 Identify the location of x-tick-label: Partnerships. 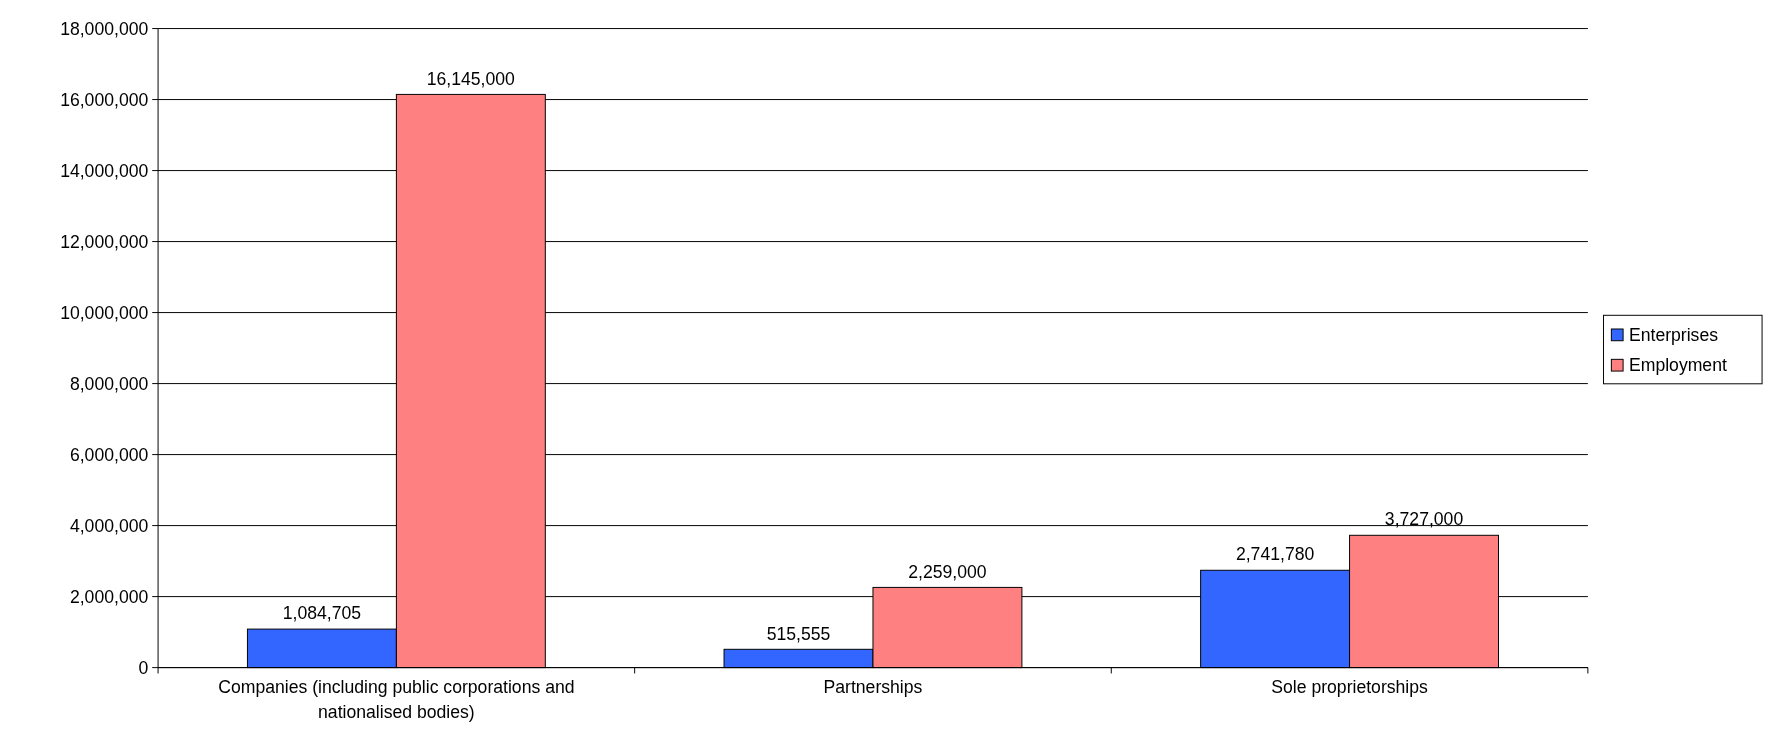
(873, 687).